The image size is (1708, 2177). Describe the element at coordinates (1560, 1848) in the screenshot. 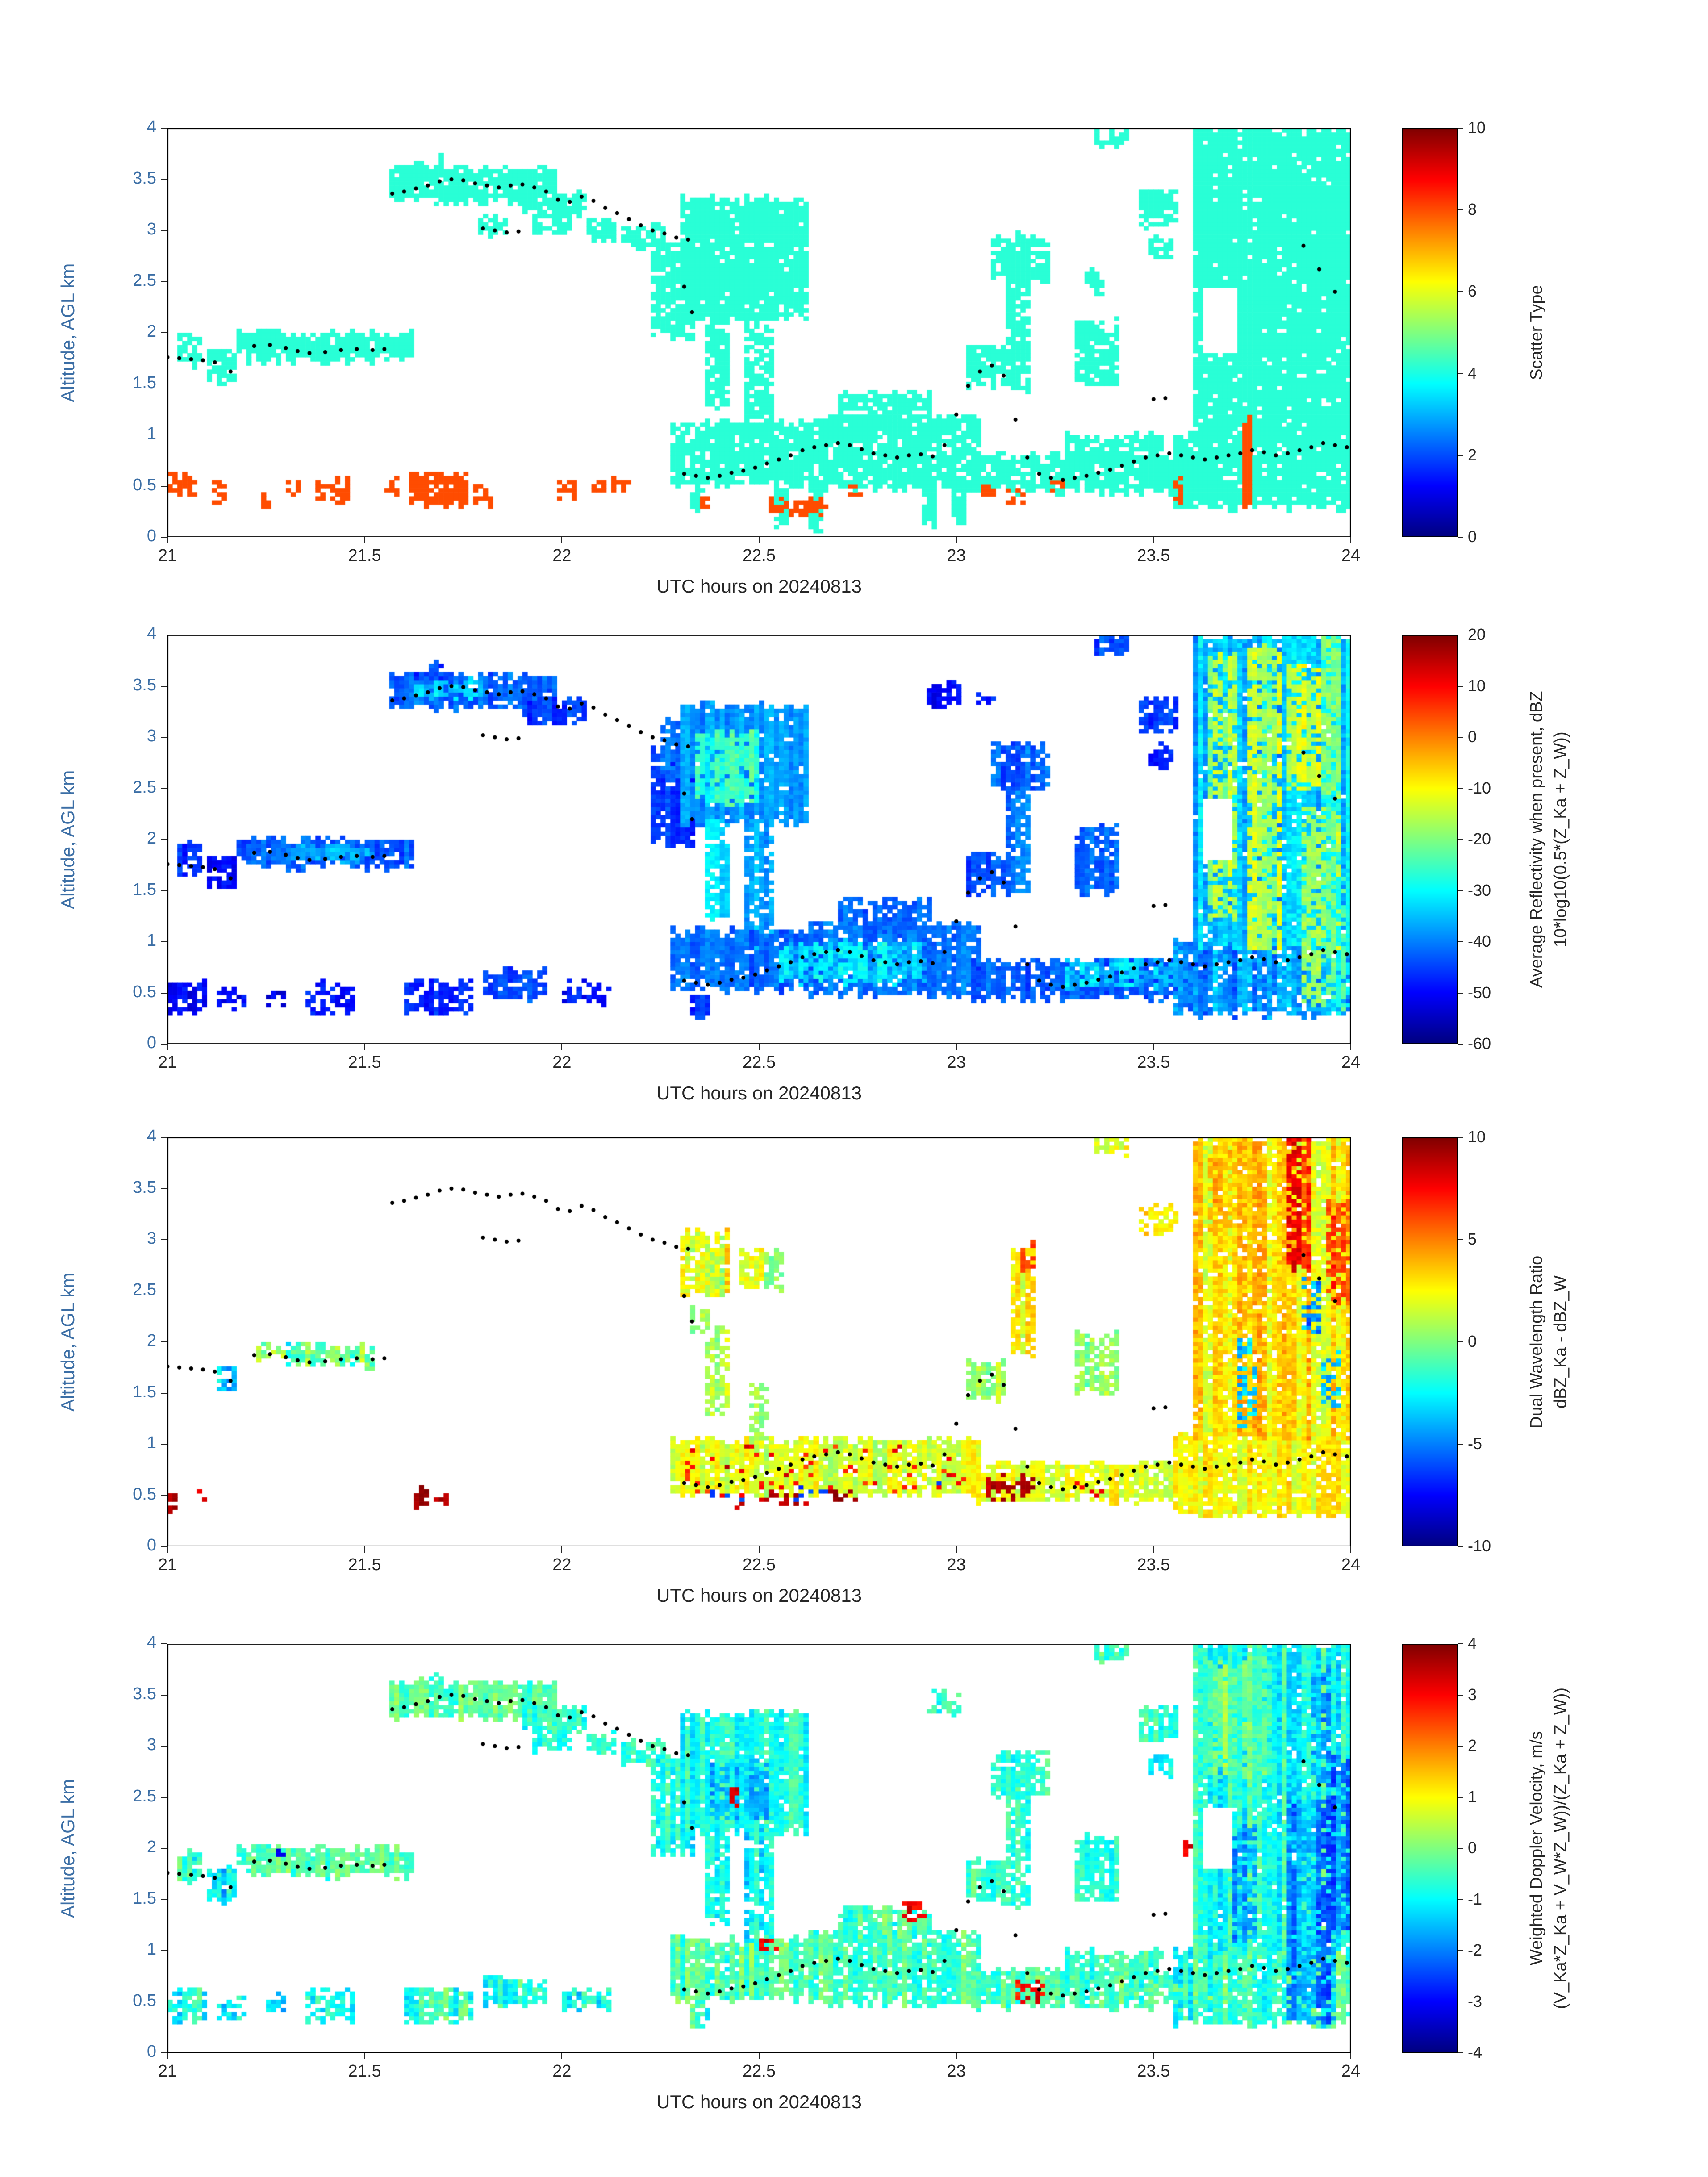

I see `colorbar-label-formula: (V_Ka*Z_Ka + V_W*Z_W))/(Z_Ka + Z_W))` at that location.